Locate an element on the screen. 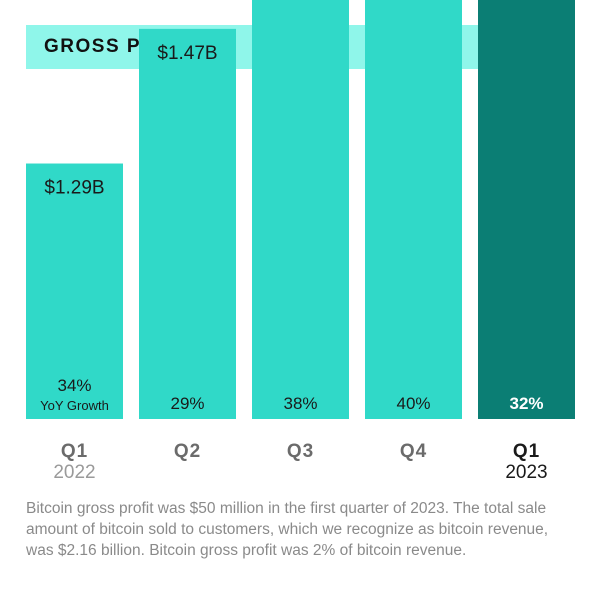  x-tick-year: 2022 is located at coordinates (74, 472).